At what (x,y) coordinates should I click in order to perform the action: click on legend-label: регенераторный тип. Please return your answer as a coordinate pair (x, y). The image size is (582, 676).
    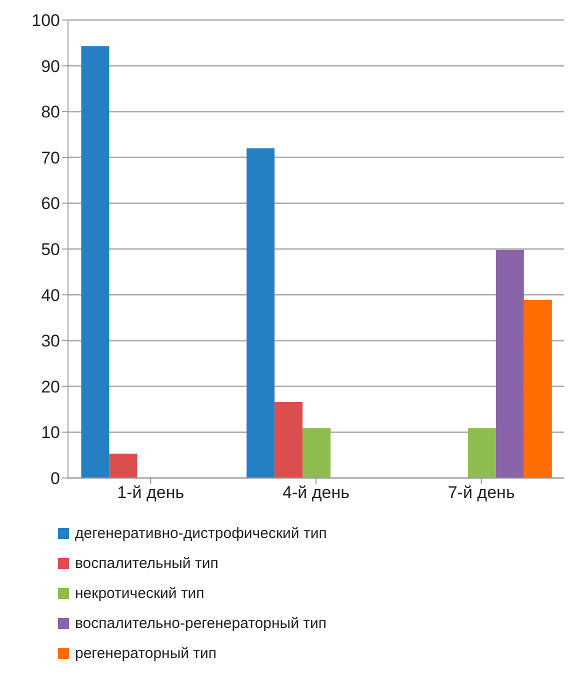
    Looking at the image, I should click on (146, 653).